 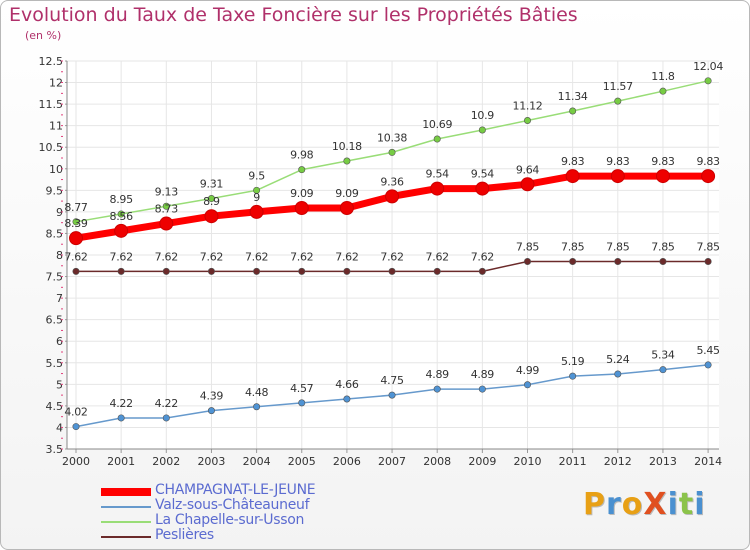 I want to click on y-tick-label: 12, so click(x=56, y=83).